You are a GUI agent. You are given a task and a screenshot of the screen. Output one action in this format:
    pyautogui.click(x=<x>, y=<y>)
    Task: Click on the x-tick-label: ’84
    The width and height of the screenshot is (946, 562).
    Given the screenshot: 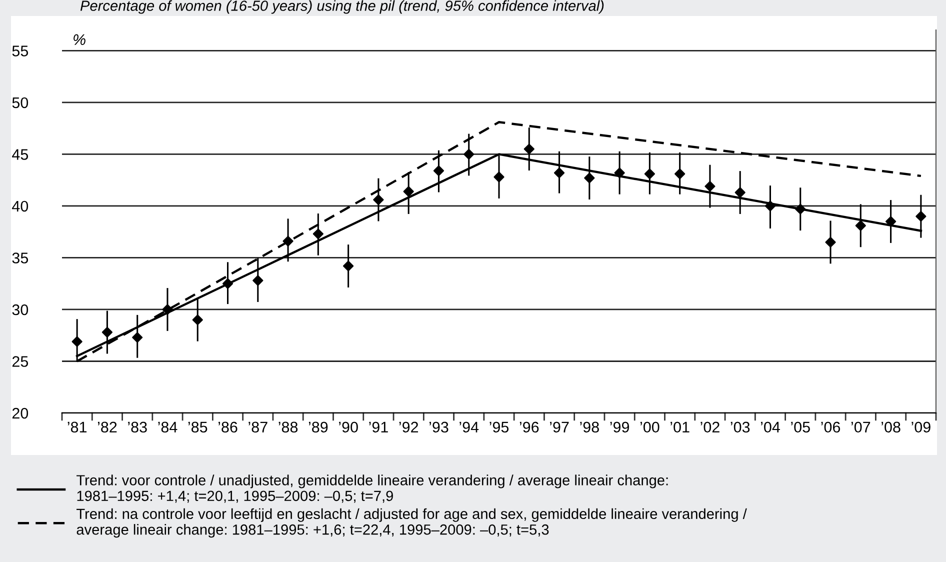 What is the action you would take?
    pyautogui.click(x=168, y=427)
    